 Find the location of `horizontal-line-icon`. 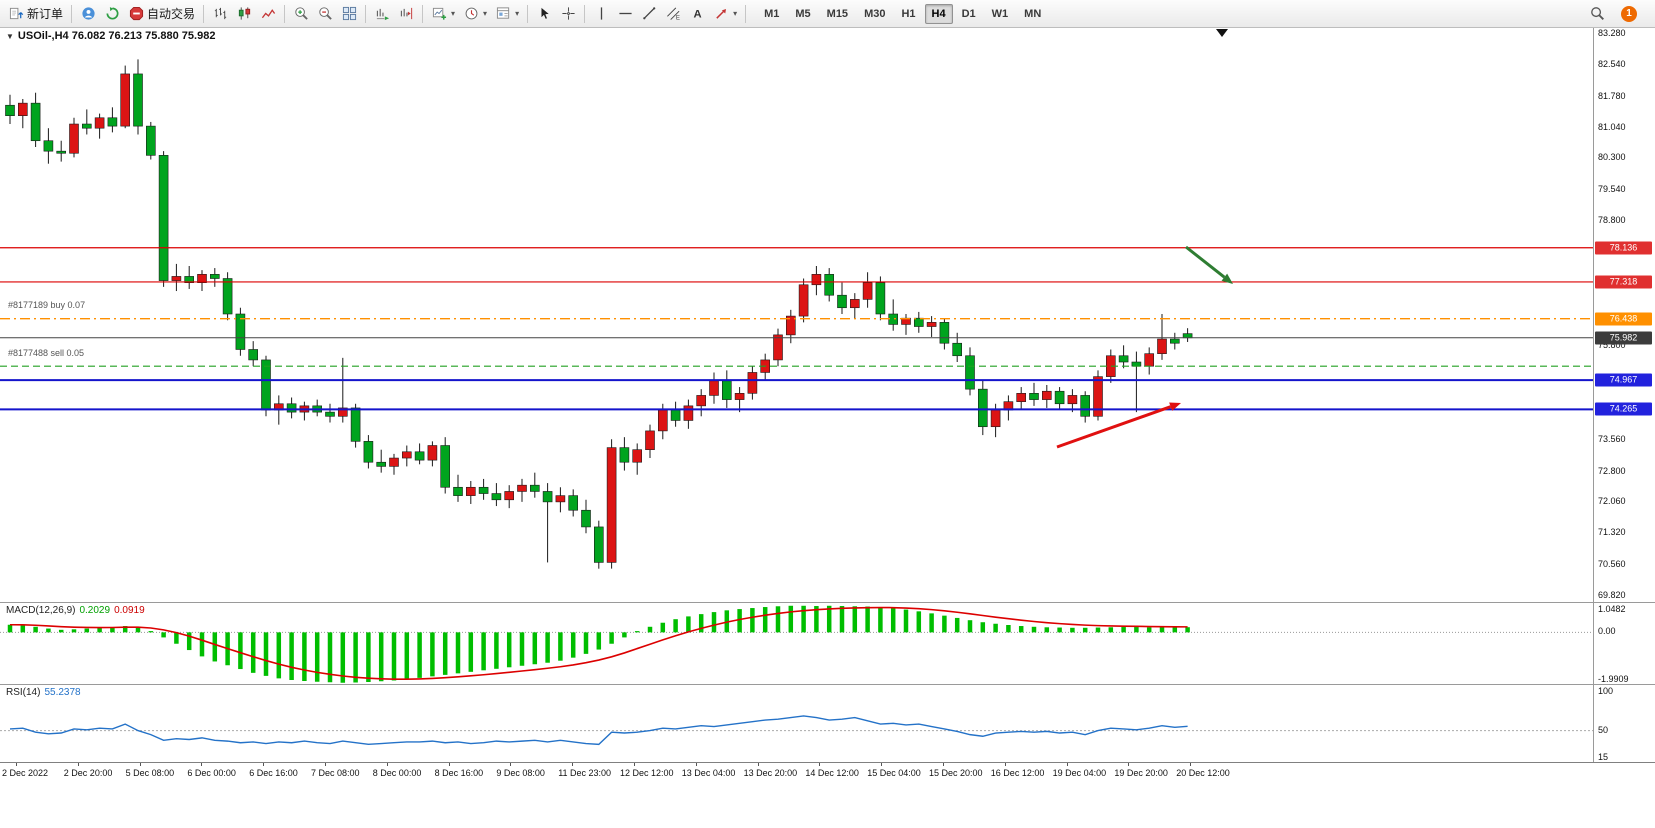

horizontal-line-icon is located at coordinates (625, 14).